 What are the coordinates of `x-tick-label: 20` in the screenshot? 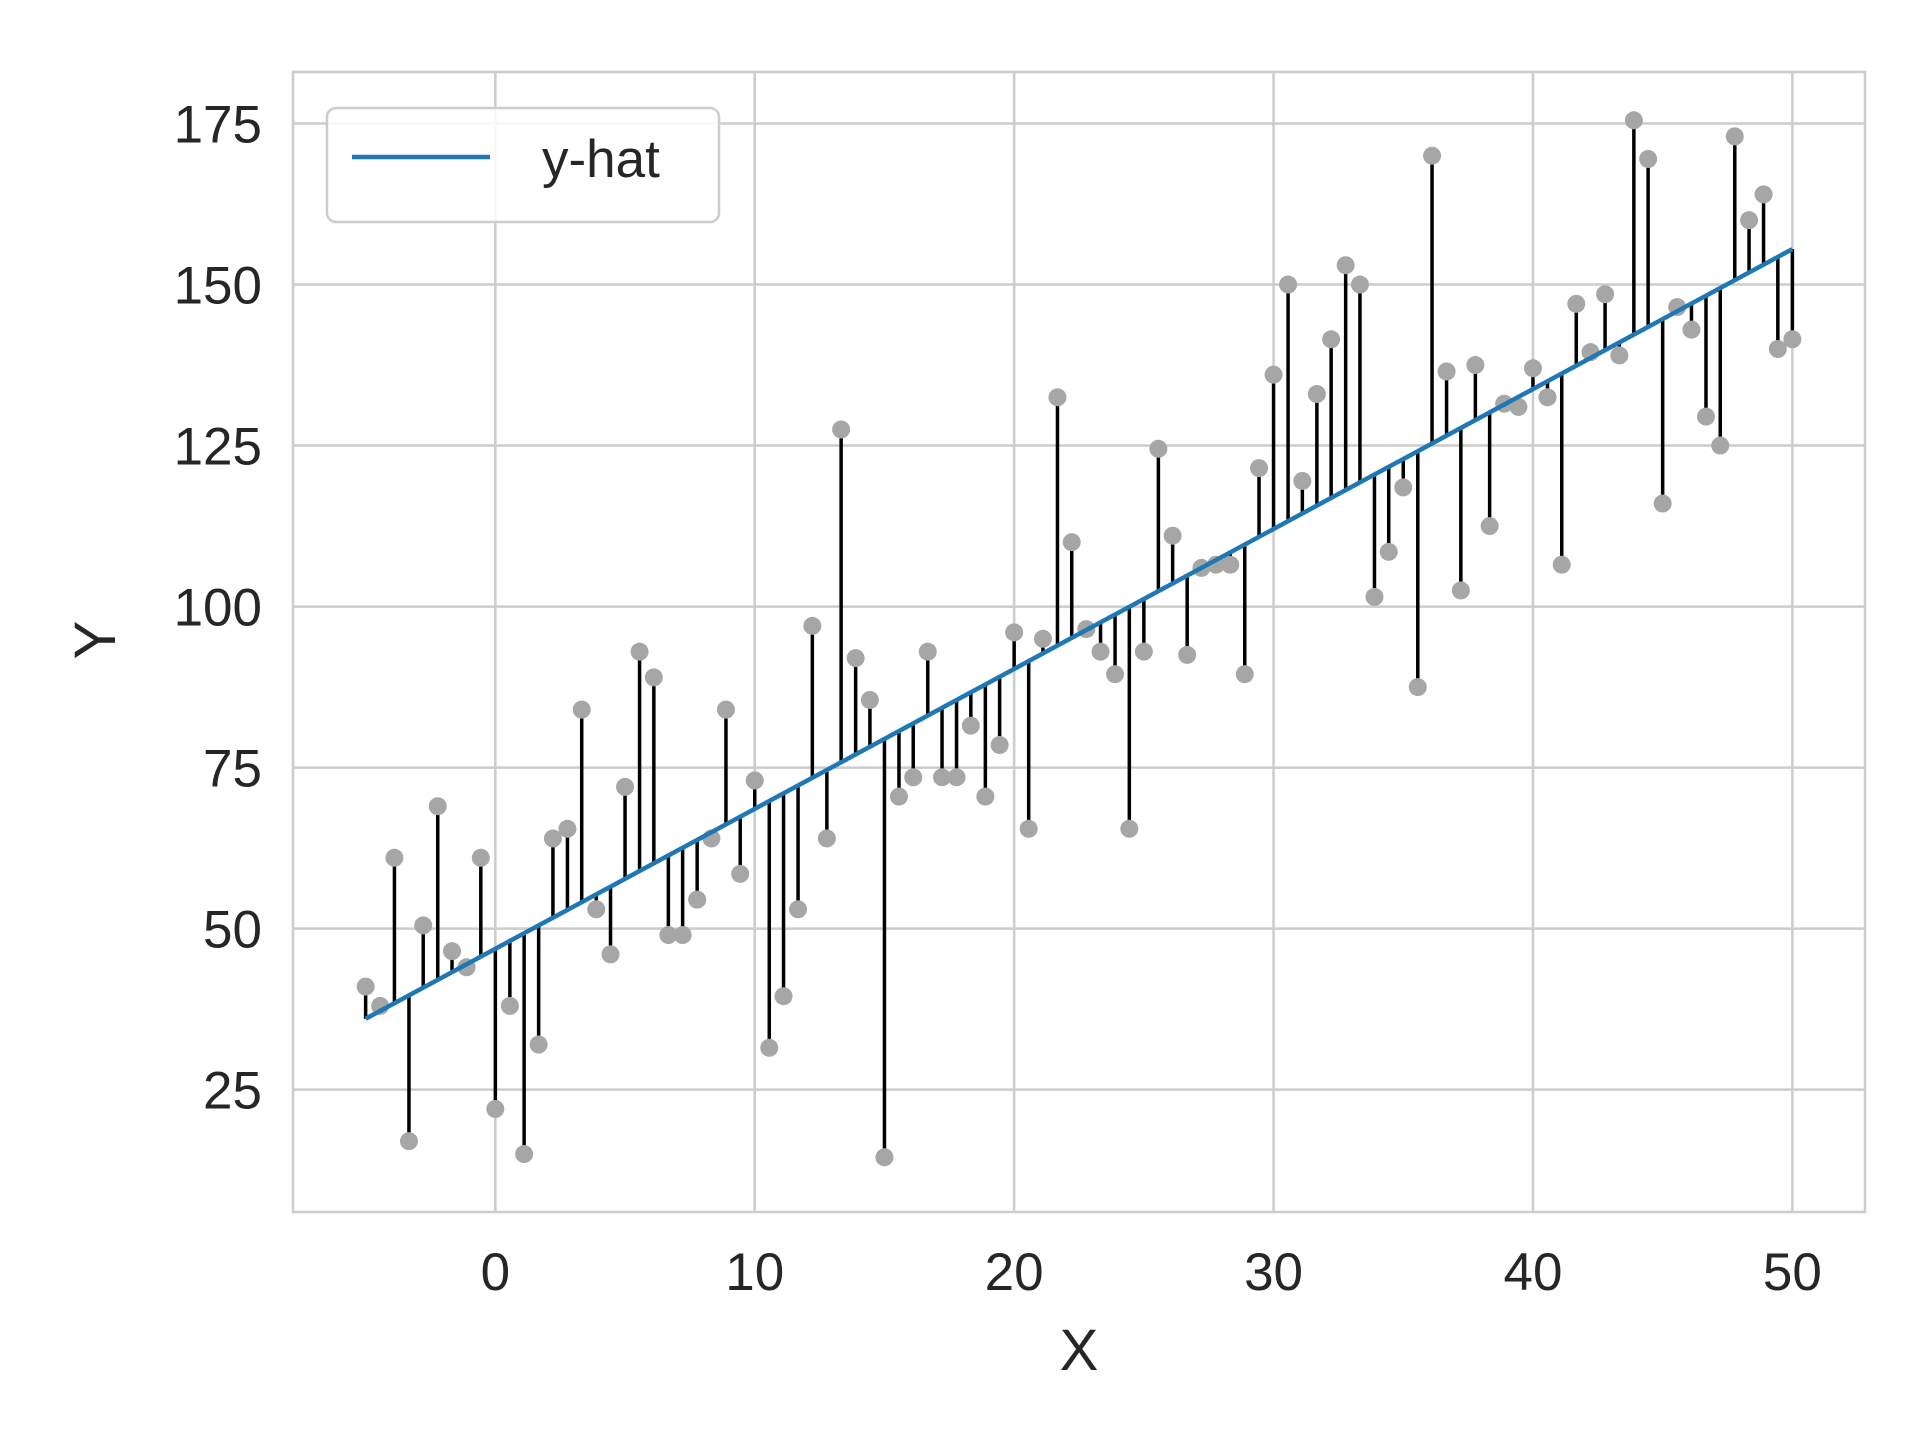 It's located at (1014, 1272).